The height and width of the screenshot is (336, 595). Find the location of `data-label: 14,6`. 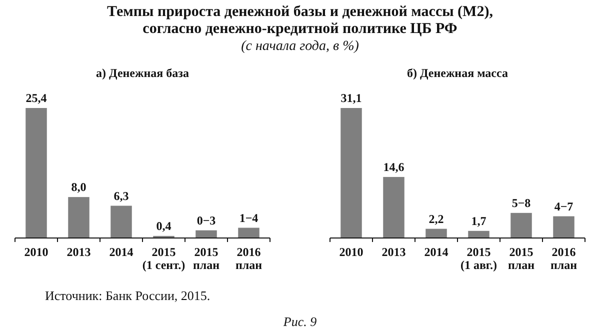

data-label: 14,6 is located at coordinates (393, 167).